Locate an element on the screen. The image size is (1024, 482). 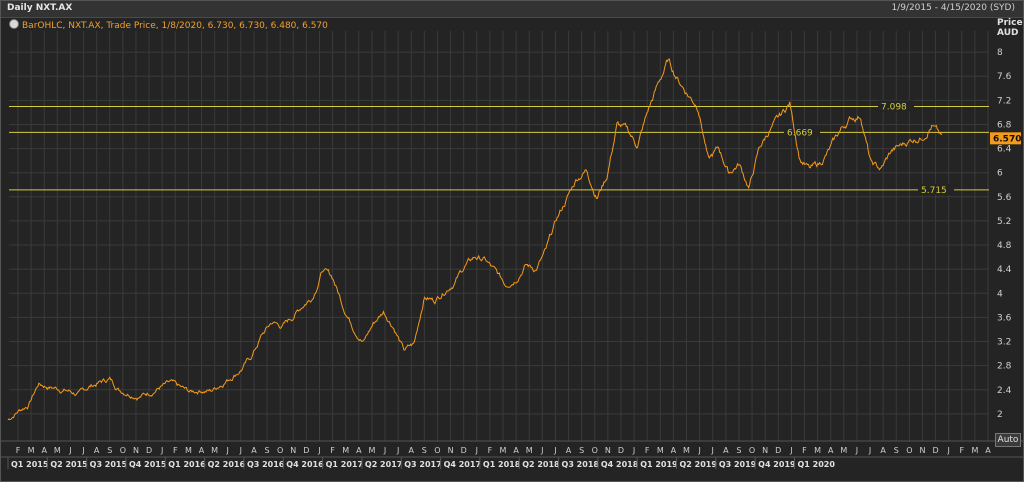
level-label: 6.669 is located at coordinates (800, 133).